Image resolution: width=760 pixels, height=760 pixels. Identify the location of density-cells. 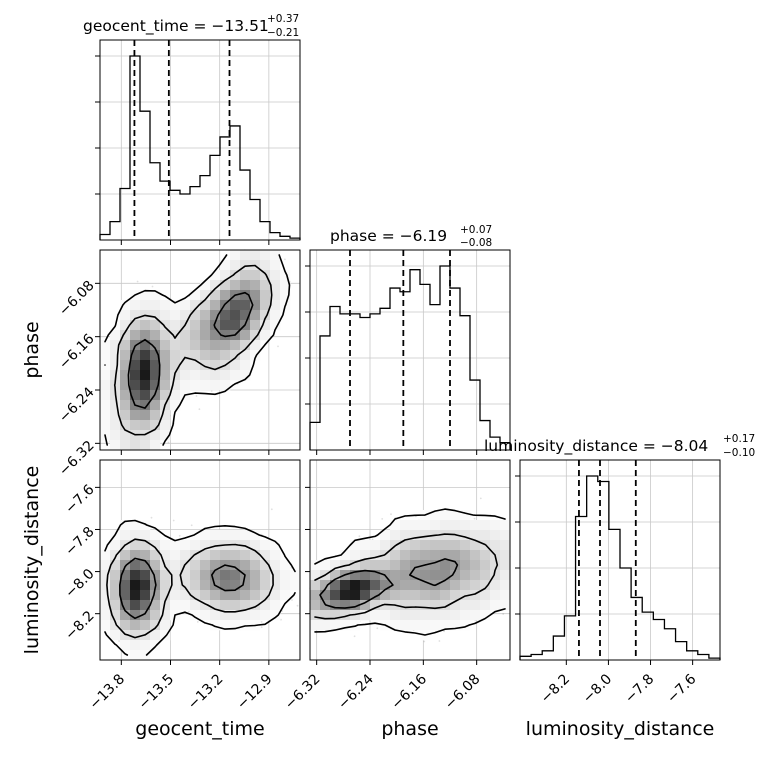
(195, 350).